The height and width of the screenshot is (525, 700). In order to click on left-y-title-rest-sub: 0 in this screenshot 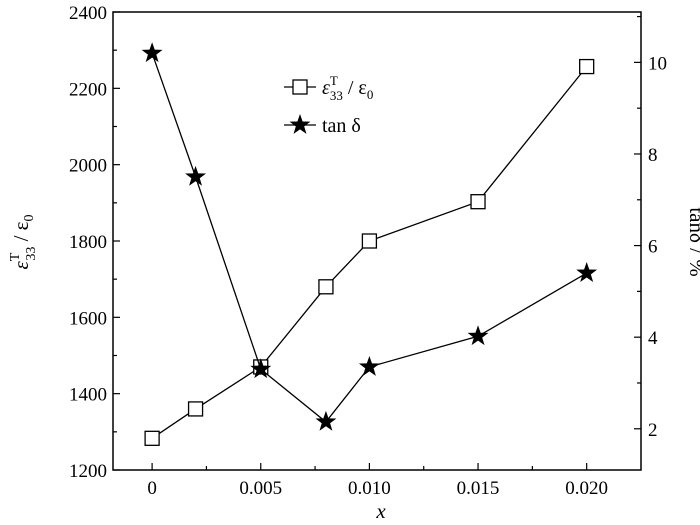, I will do `click(29, 218)`.